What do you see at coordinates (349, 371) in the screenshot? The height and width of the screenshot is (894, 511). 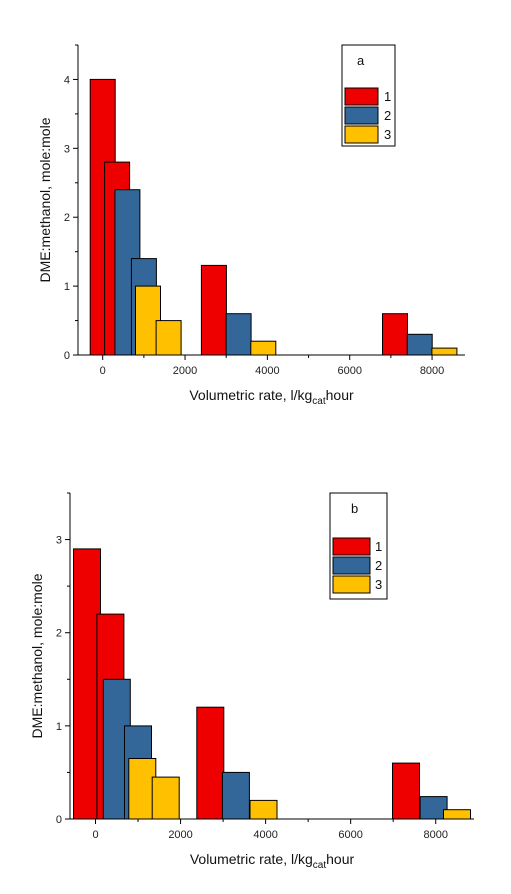 I see `chart-a-xtick-label: 6000` at bounding box center [349, 371].